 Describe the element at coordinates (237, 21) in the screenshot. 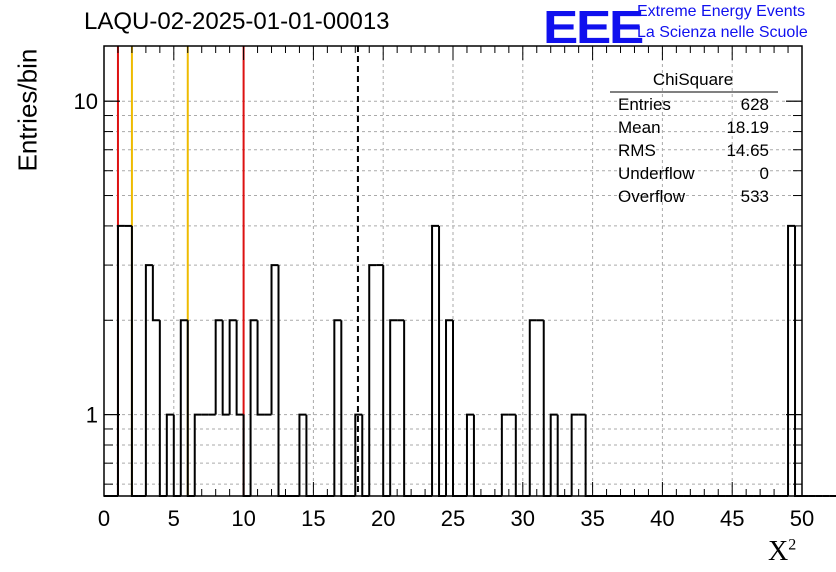

I see `chart-title: LAQU-02-2025-01-01-00013` at that location.